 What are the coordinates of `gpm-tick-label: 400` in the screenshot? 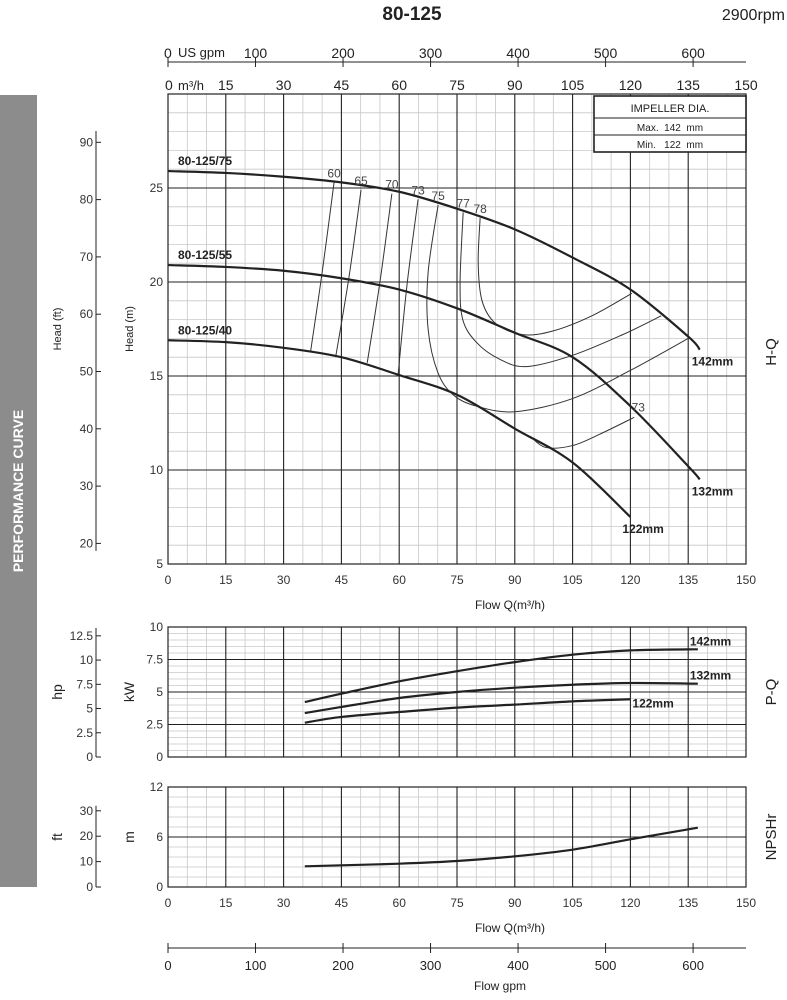 It's located at (518, 53).